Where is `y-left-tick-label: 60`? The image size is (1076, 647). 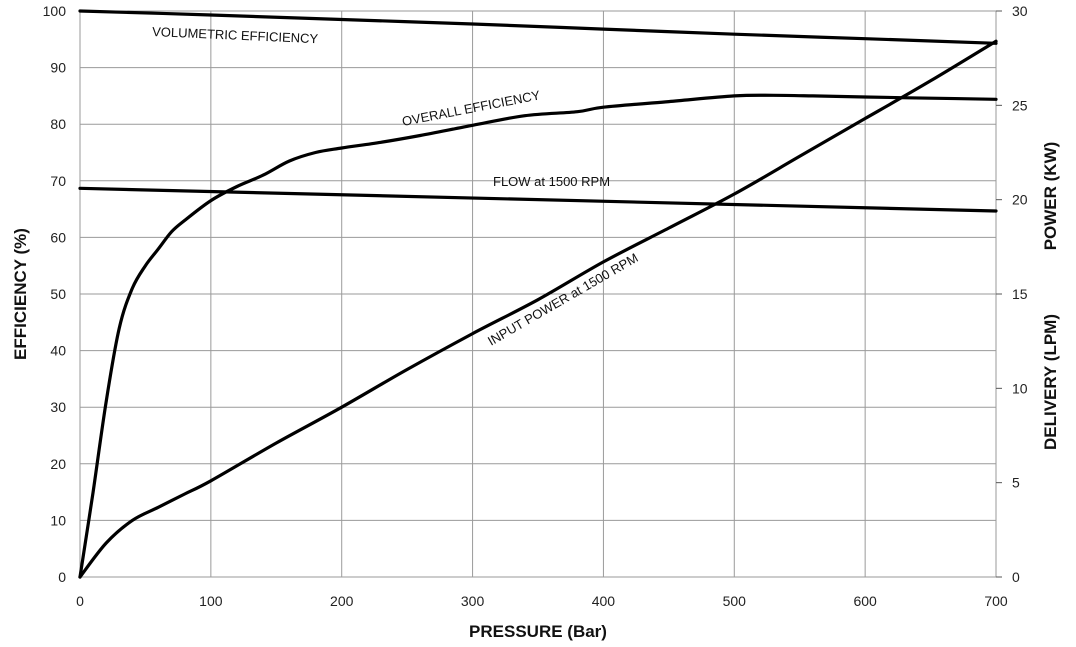 y-left-tick-label: 60 is located at coordinates (58, 237).